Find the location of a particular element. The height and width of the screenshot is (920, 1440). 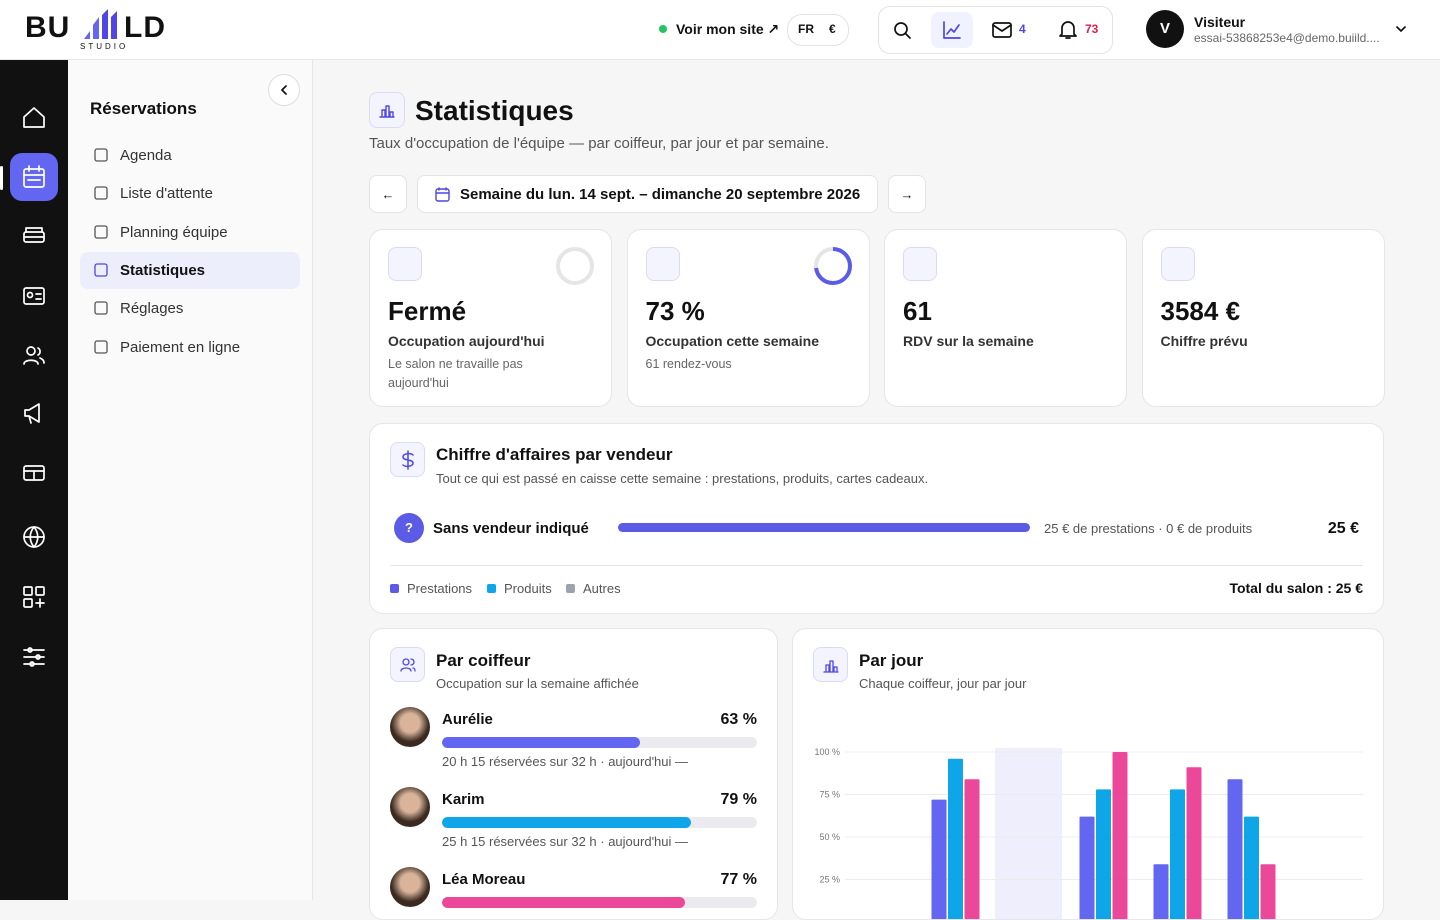

kpi-card: 61 RDV sur la semaine is located at coordinates (1005, 318).